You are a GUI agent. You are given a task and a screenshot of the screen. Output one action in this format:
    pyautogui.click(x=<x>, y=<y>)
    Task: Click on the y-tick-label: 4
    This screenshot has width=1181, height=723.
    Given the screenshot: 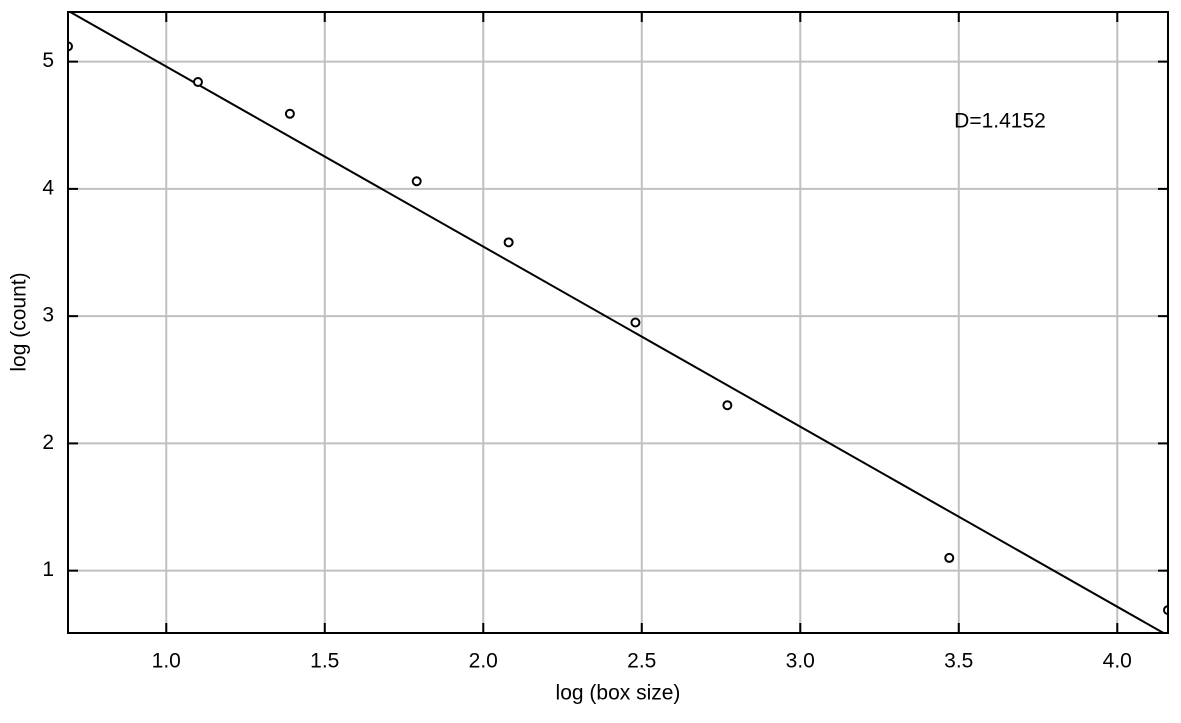 What is the action you would take?
    pyautogui.click(x=48, y=187)
    